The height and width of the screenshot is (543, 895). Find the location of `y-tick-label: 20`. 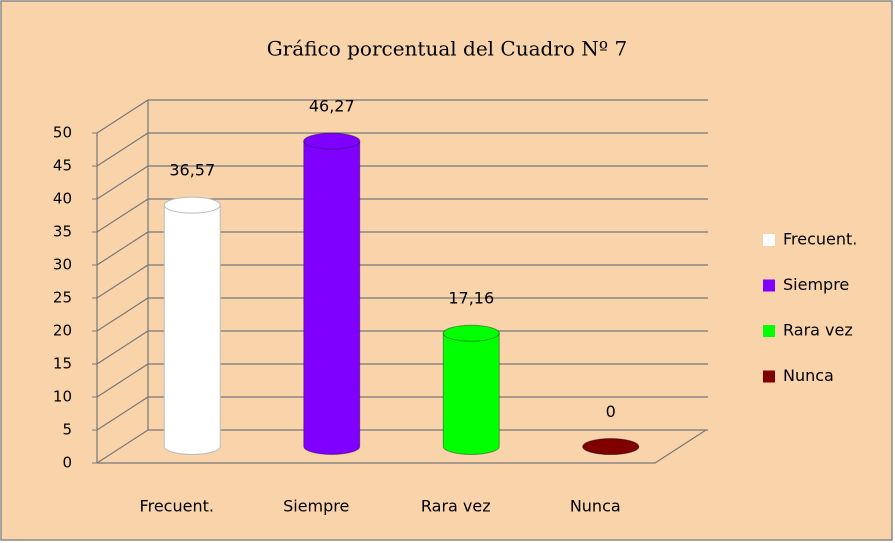

y-tick-label: 20 is located at coordinates (62, 331).